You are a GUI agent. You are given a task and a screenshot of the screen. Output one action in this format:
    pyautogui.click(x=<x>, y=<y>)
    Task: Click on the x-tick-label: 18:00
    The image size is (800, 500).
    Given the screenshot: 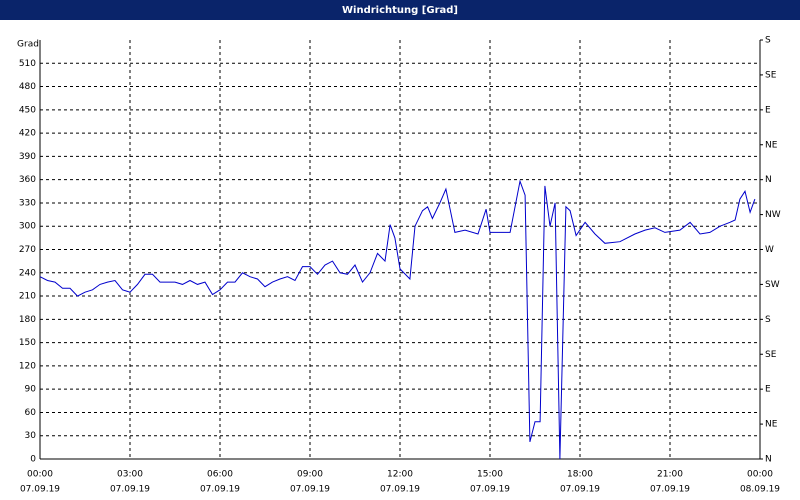 What is the action you would take?
    pyautogui.click(x=580, y=475)
    